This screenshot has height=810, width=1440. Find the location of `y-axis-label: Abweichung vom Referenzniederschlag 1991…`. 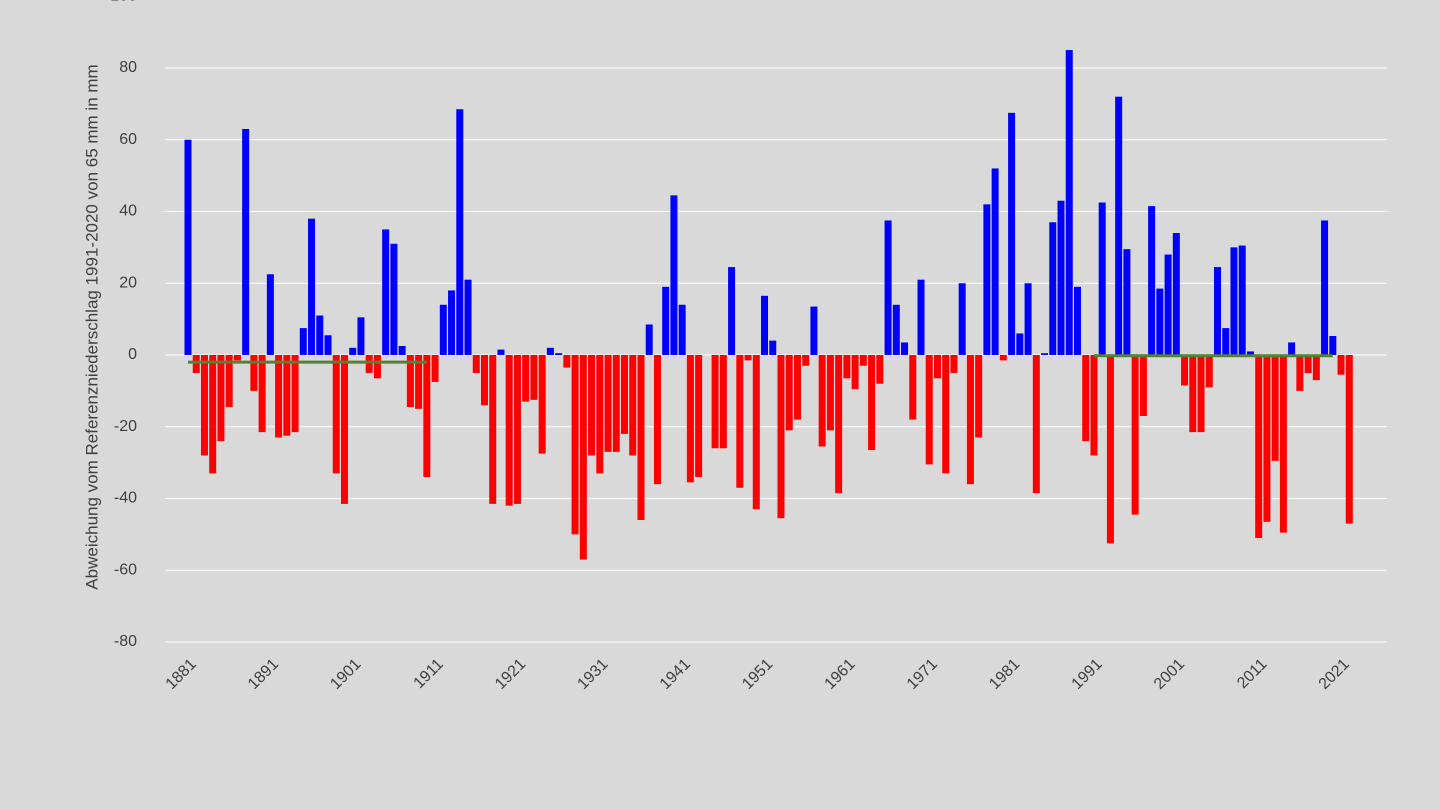

y-axis-label: Abweichung vom Referenzniederschlag 1991… is located at coordinates (91, 326).